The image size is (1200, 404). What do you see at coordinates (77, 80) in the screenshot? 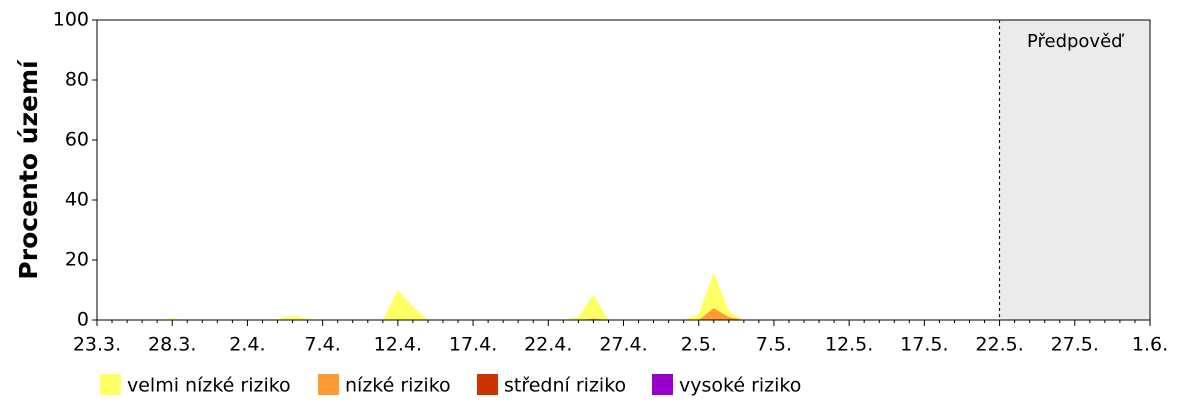
I see `y-tick-label: 80` at bounding box center [77, 80].